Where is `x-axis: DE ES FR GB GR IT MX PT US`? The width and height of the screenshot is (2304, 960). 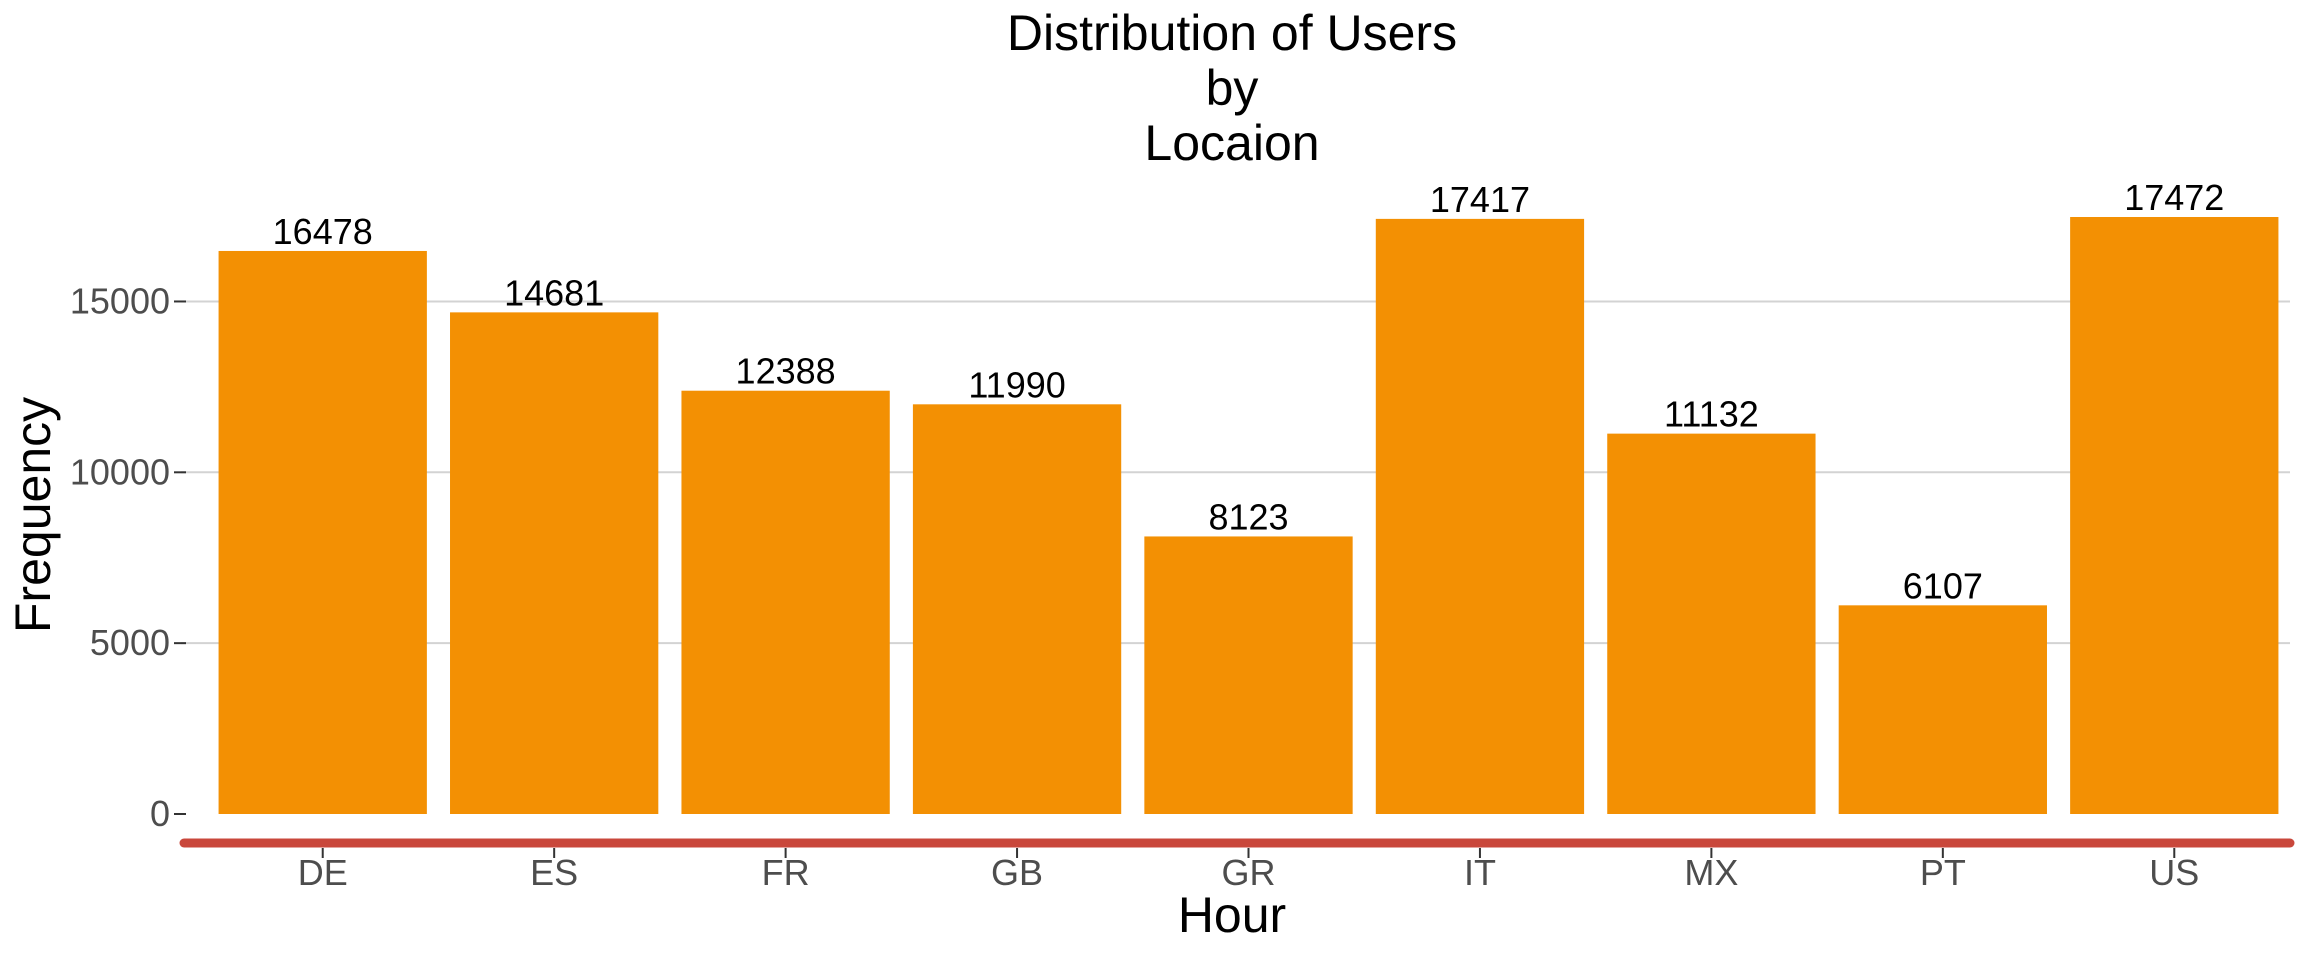 x-axis: DE ES FR GB GR IT MX PT US is located at coordinates (1248, 870).